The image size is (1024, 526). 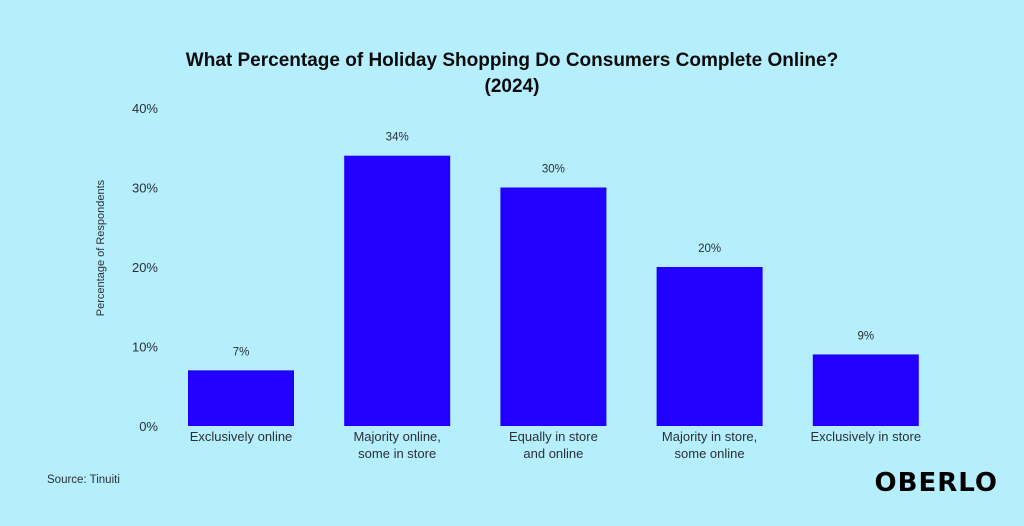 What do you see at coordinates (83, 480) in the screenshot?
I see `source-note: Source: Tinuiti` at bounding box center [83, 480].